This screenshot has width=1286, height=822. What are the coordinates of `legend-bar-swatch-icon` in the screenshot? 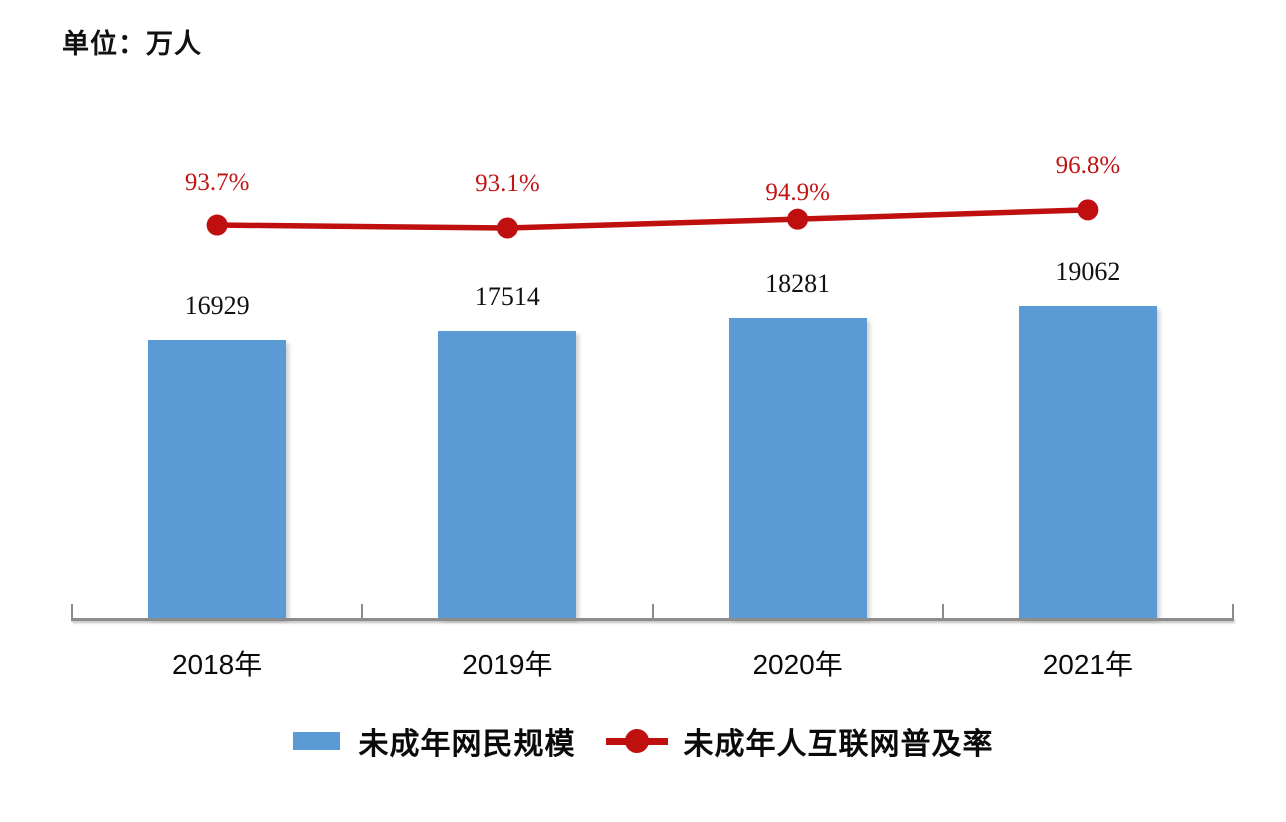 It's located at (316, 741).